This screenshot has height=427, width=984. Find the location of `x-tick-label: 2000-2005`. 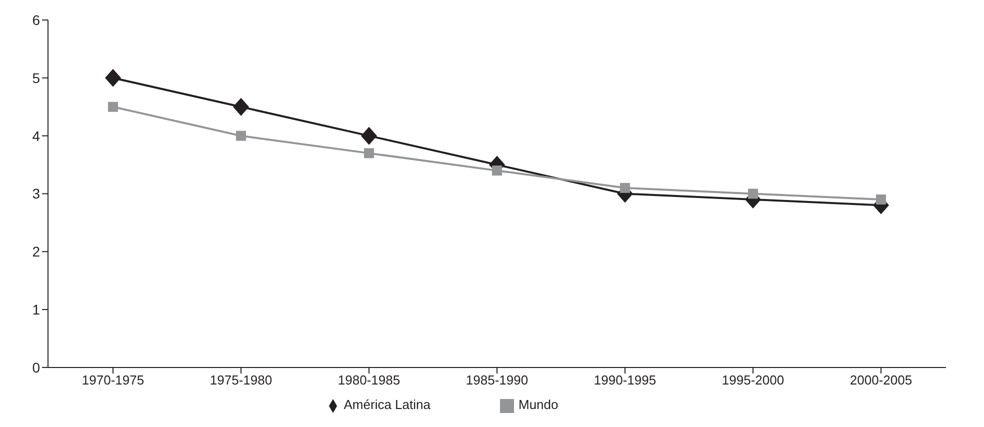

x-tick-label: 2000-2005 is located at coordinates (881, 380).